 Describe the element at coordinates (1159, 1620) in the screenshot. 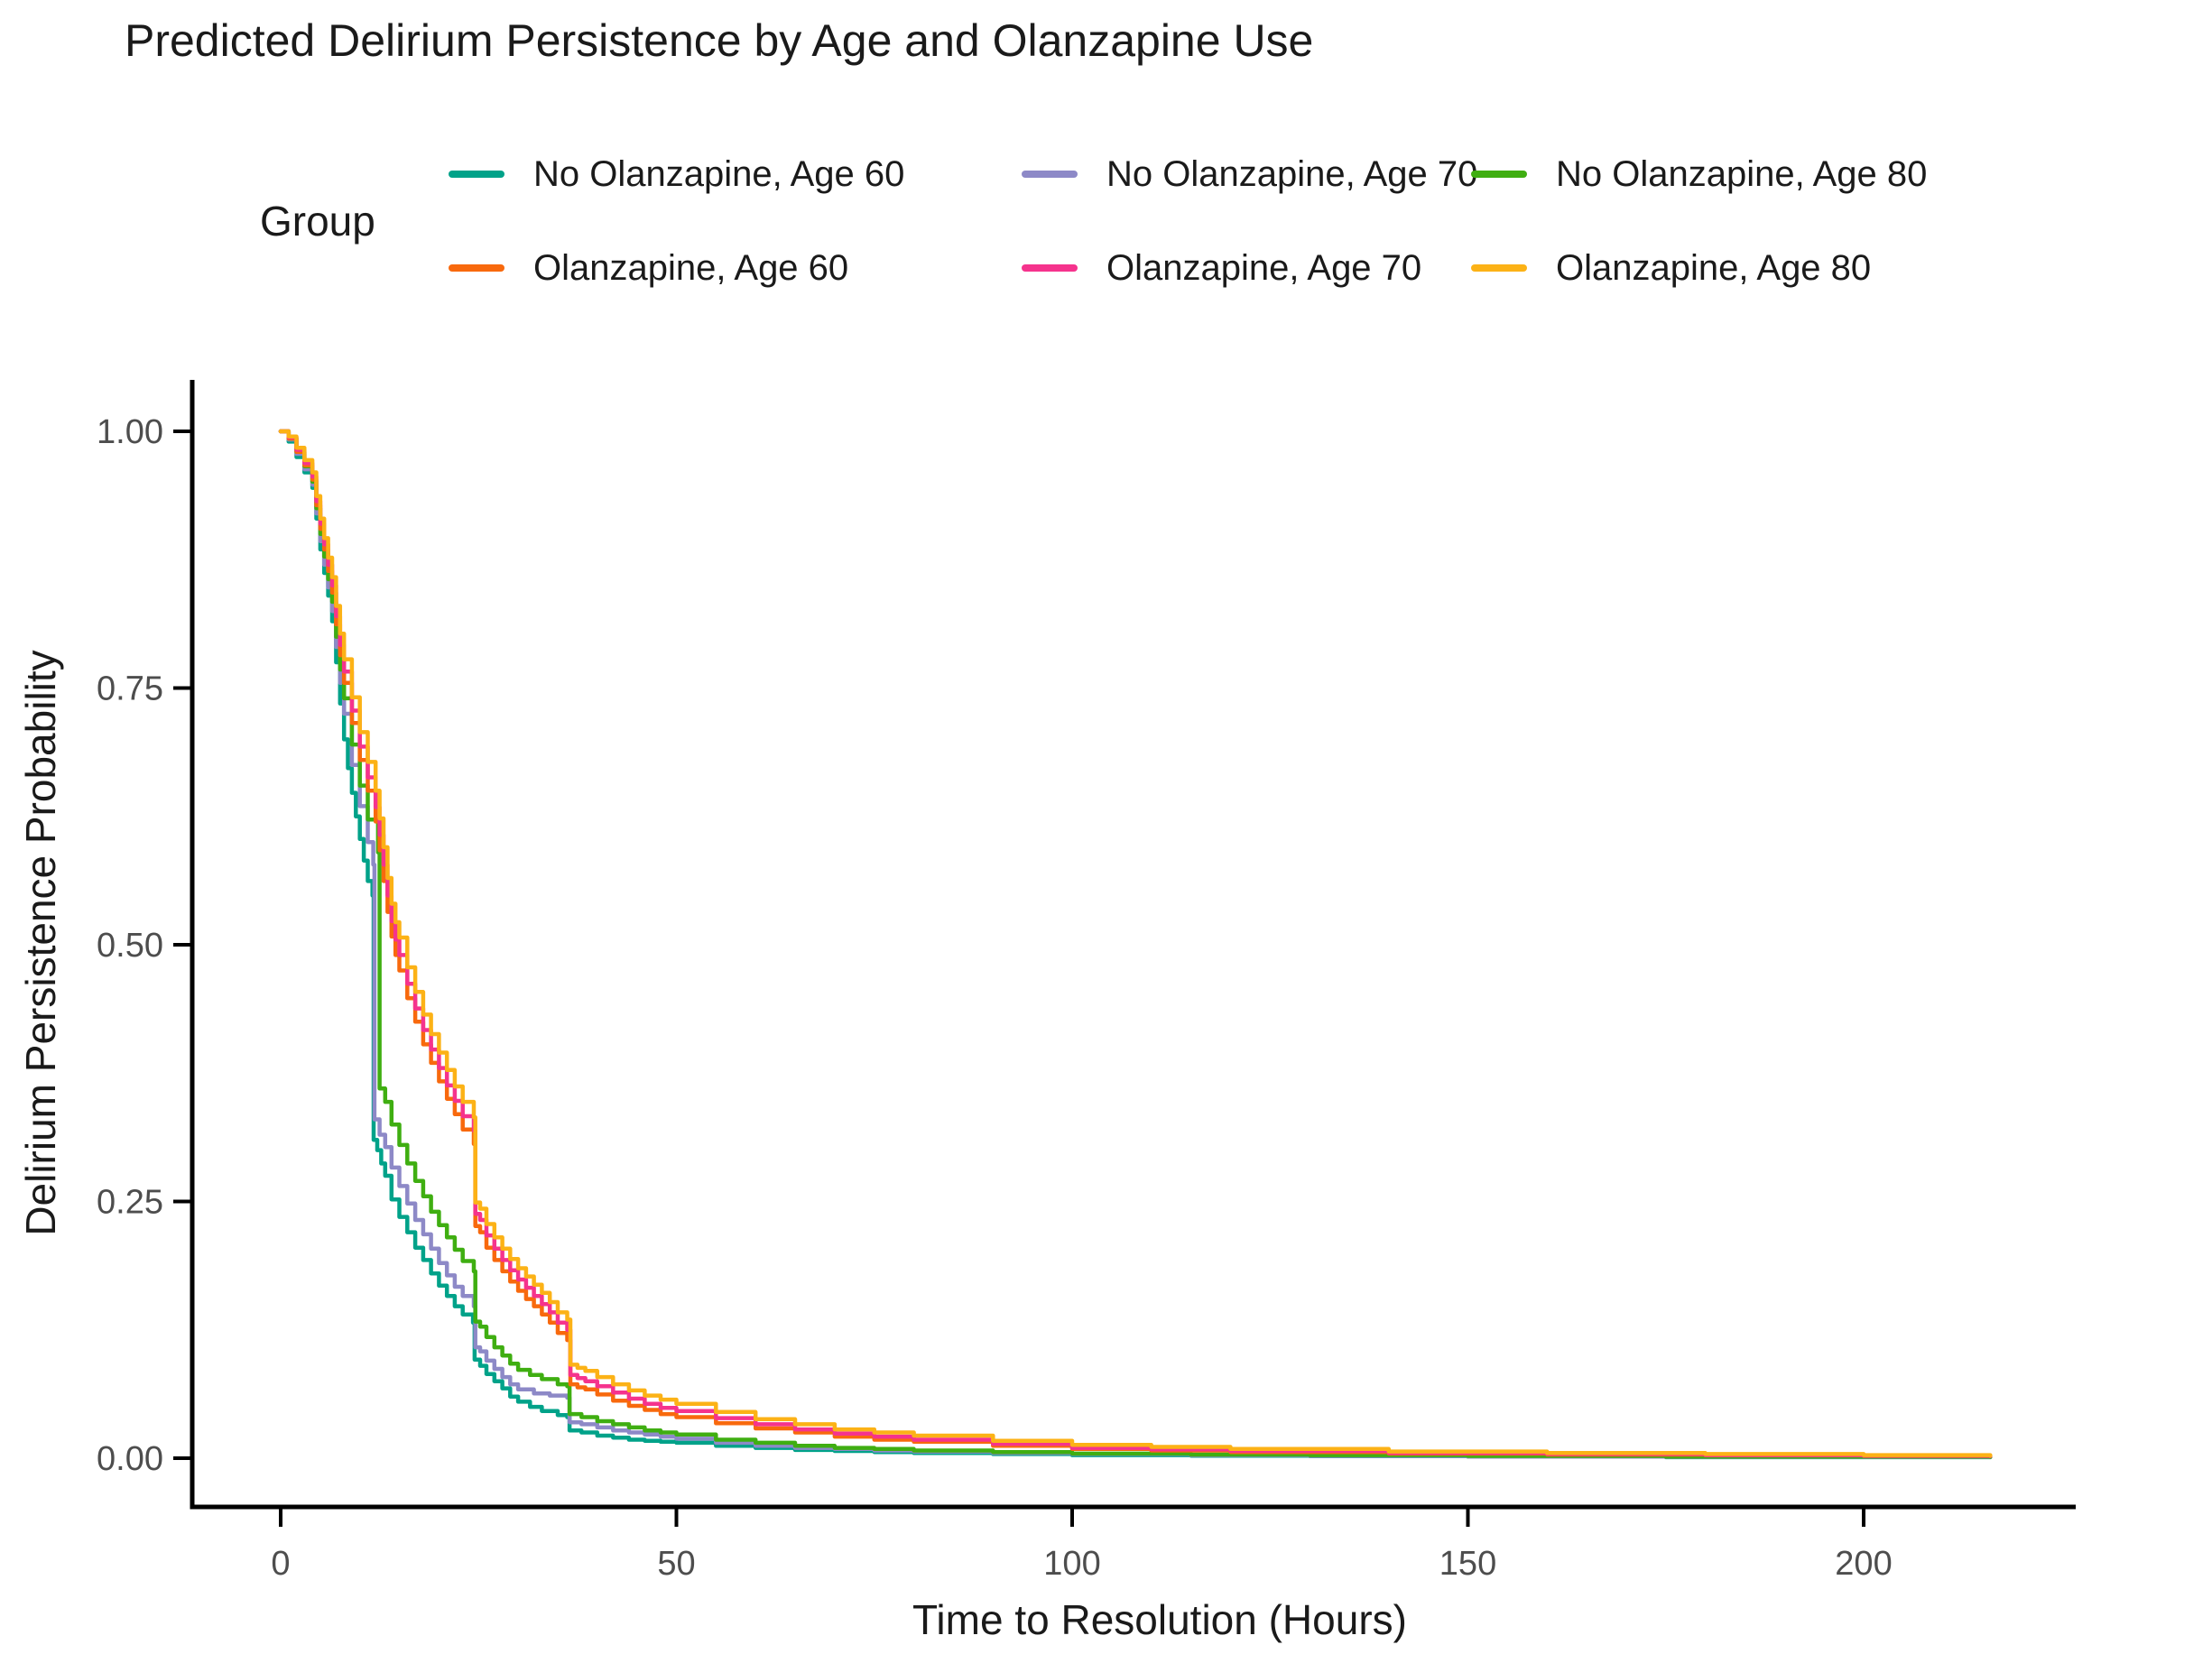

I see `x-axis-title: Time to Resolution (Hours)` at that location.